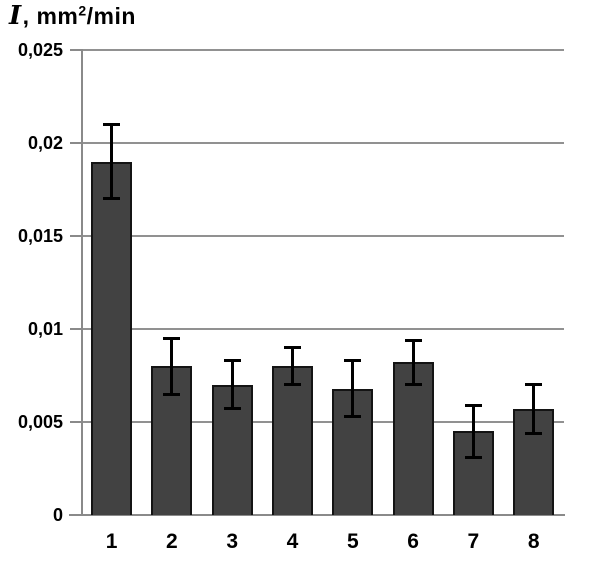 This screenshot has width=607, height=572. I want to click on y-axis-line, so click(82, 282).